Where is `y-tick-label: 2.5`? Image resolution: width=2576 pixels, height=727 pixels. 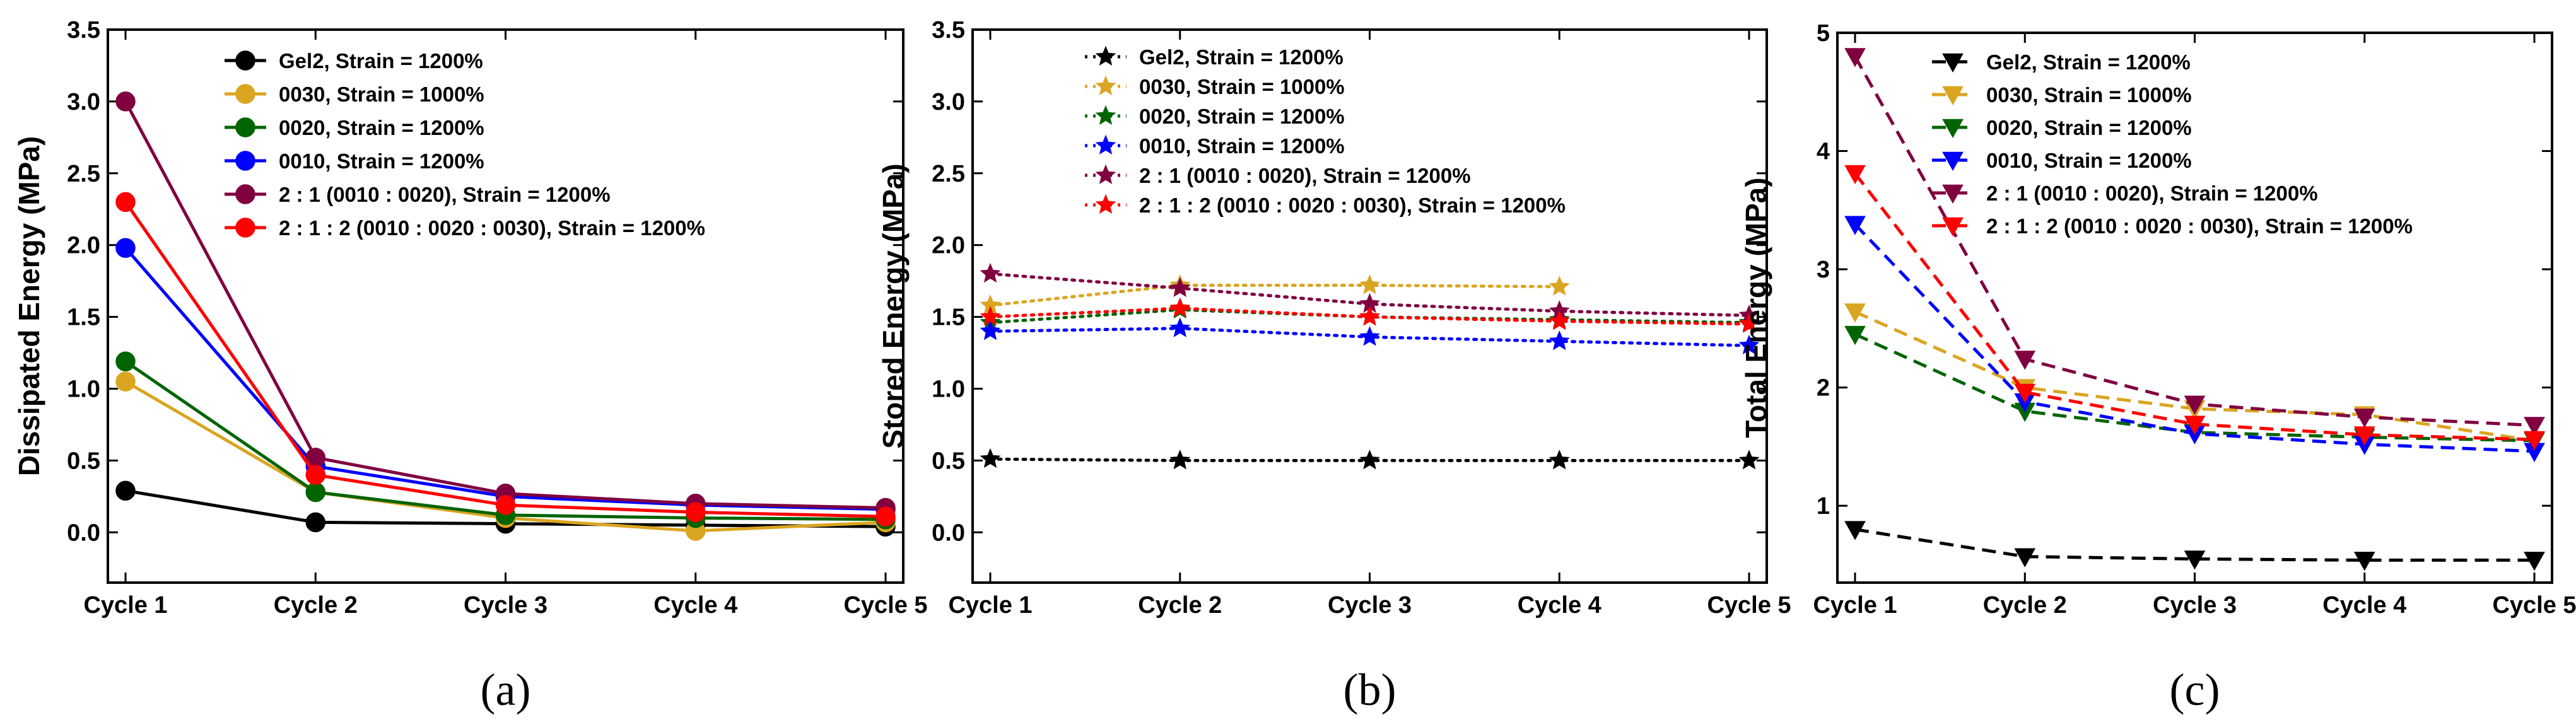 y-tick-label: 2.5 is located at coordinates (83, 174).